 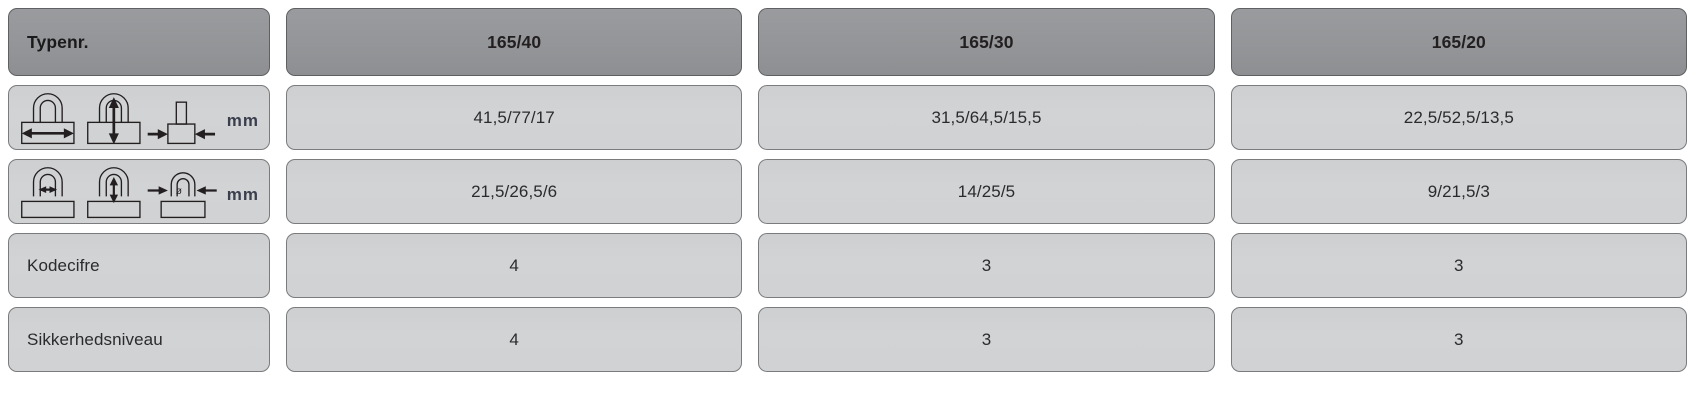 I want to click on cell-sikkerhedsniveau-165-20: 3, so click(x=1458, y=339).